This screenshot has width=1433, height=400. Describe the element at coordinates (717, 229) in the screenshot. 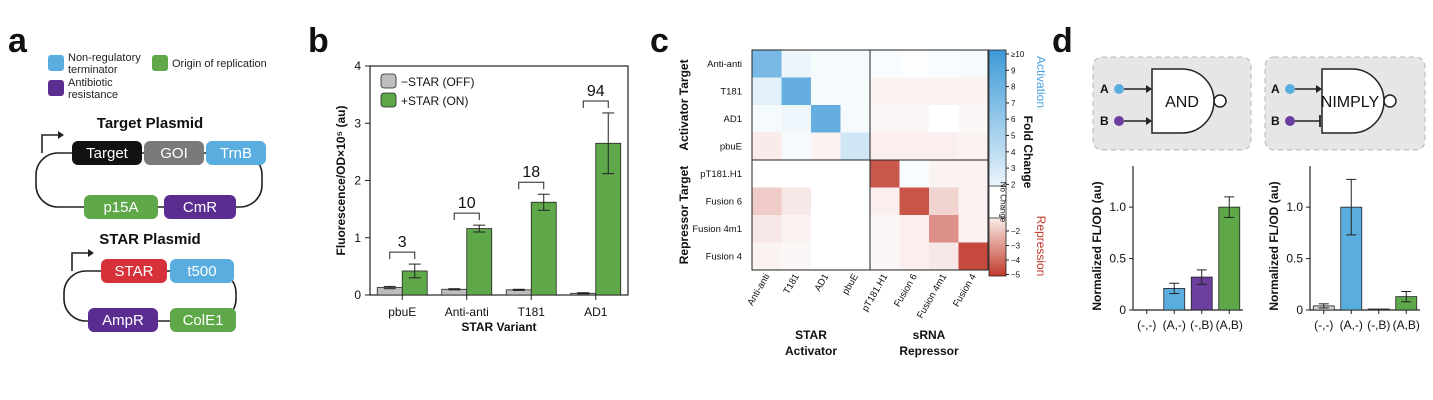

I see `heatmap-row-label: Fusion 4m1` at that location.